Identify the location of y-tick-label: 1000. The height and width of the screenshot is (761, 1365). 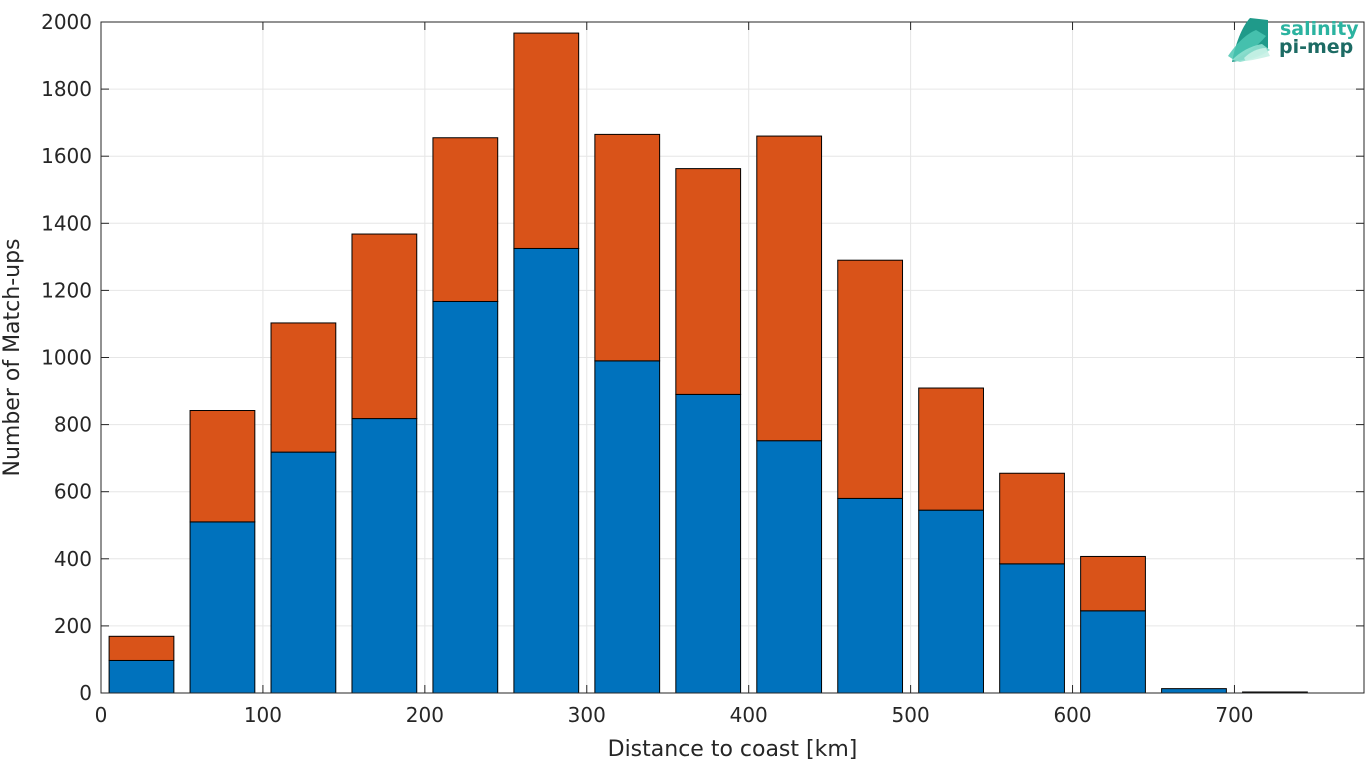
(66, 358).